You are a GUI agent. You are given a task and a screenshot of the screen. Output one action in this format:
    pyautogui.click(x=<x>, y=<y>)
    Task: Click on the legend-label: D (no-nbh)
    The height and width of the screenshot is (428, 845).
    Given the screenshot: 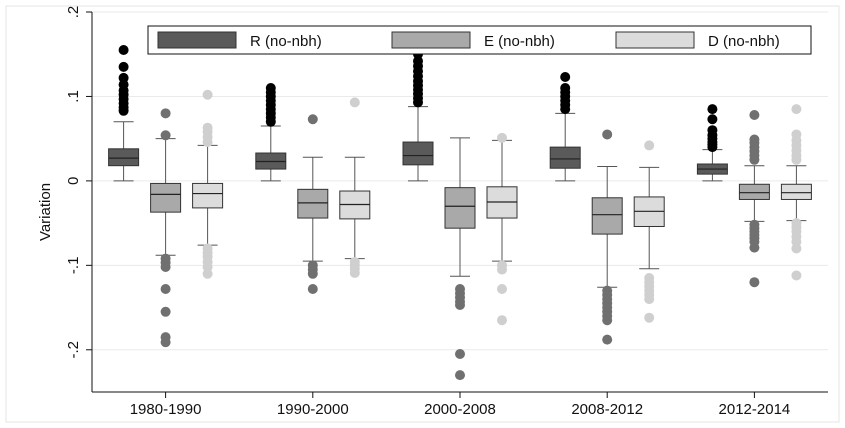 What is the action you would take?
    pyautogui.click(x=744, y=41)
    